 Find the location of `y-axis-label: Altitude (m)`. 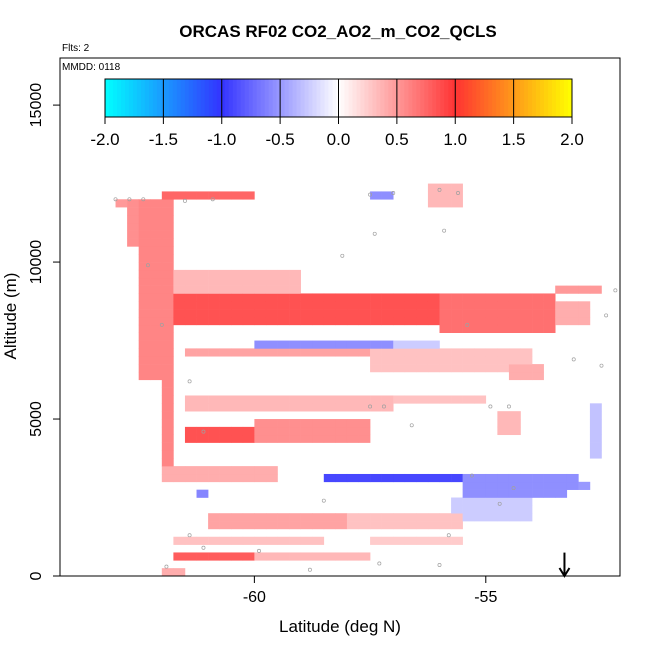

y-axis-label: Altitude (m) is located at coordinates (10, 316).